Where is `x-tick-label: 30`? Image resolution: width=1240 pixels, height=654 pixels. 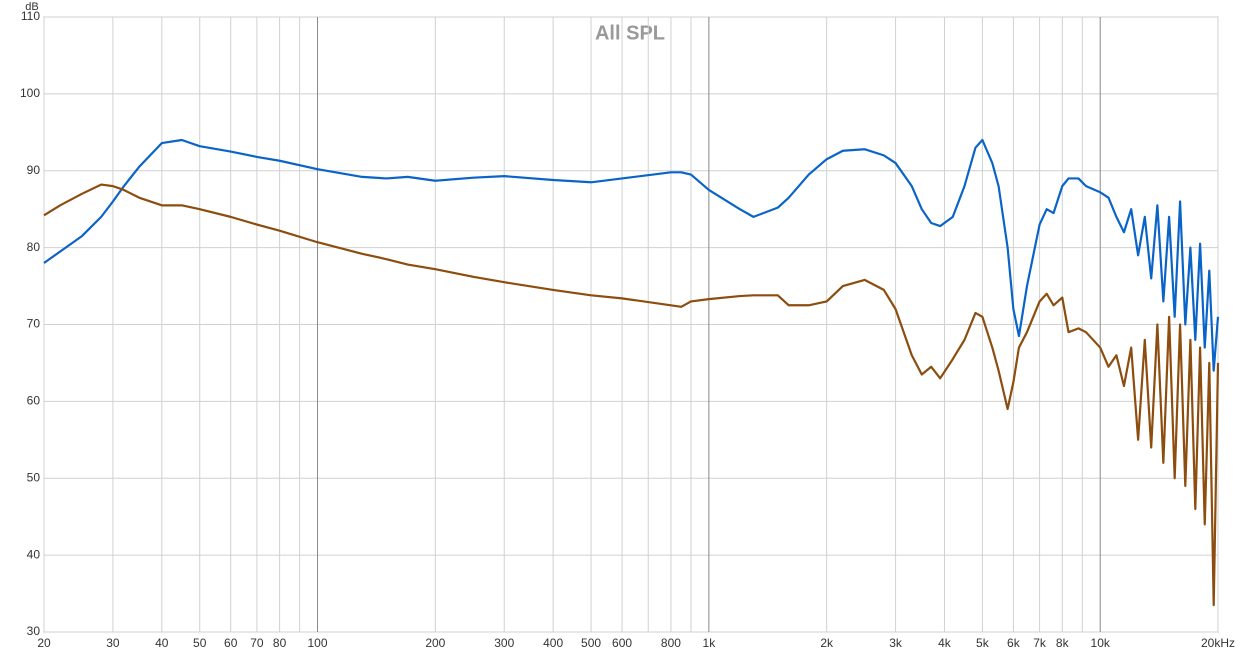
x-tick-label: 30 is located at coordinates (113, 643).